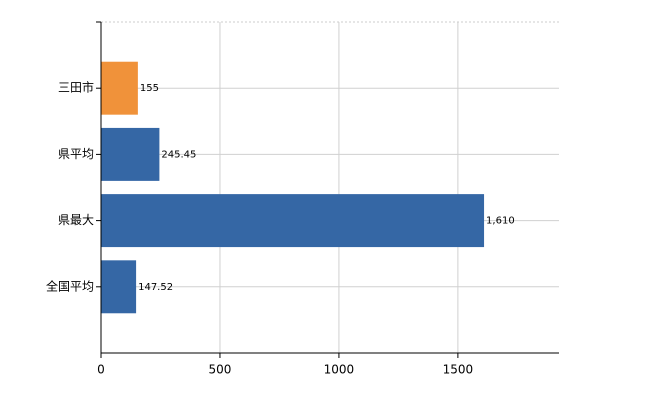 The image size is (650, 400). What do you see at coordinates (155, 287) in the screenshot?
I see `value-label: 147.52` at bounding box center [155, 287].